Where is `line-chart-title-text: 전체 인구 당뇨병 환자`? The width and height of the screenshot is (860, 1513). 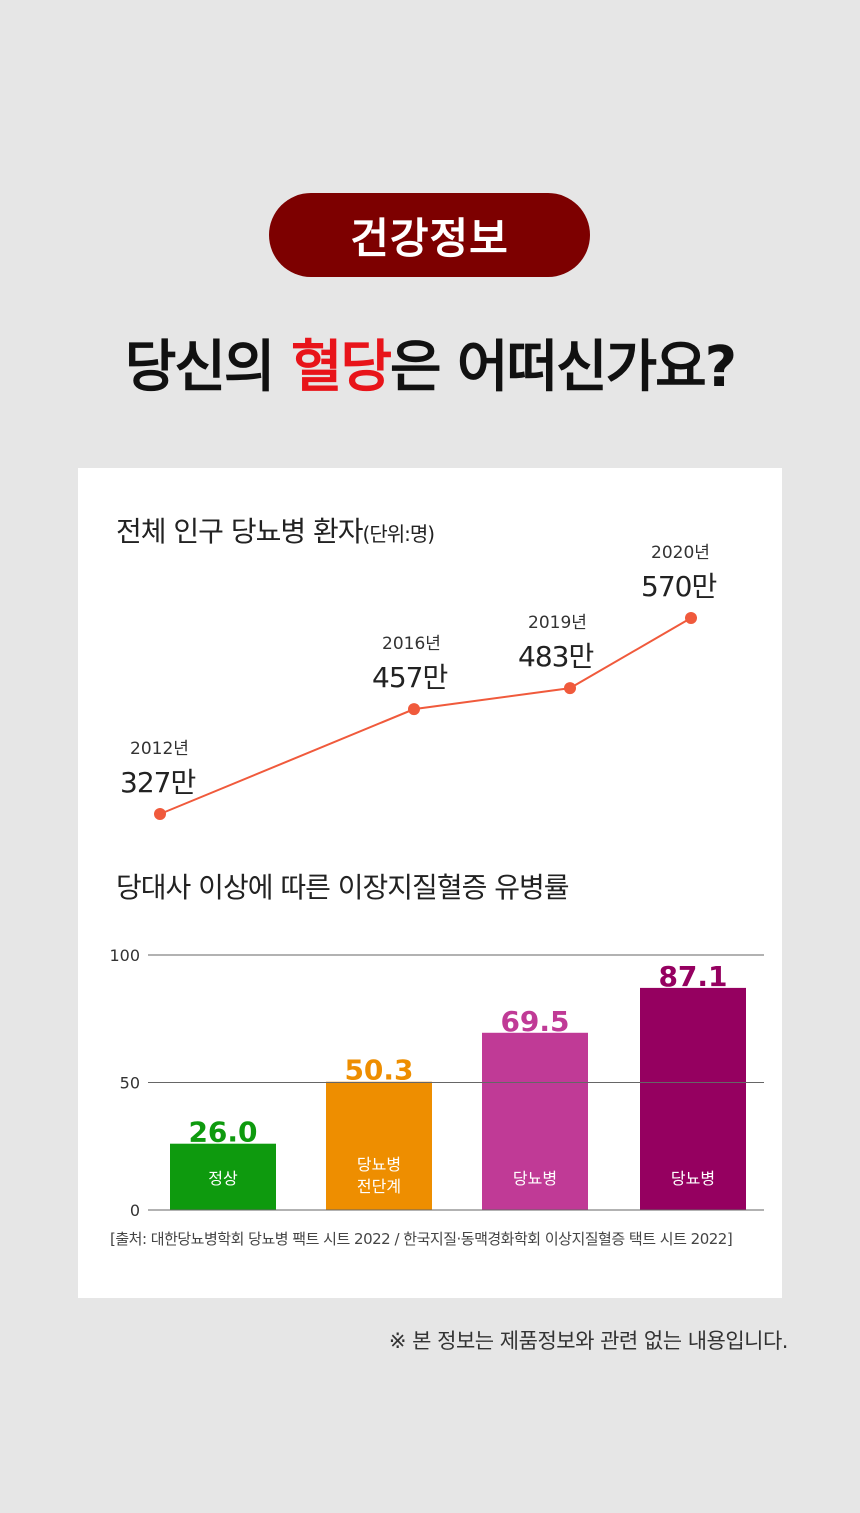 line-chart-title-text: 전체 인구 당뇨병 환자 is located at coordinates (240, 531).